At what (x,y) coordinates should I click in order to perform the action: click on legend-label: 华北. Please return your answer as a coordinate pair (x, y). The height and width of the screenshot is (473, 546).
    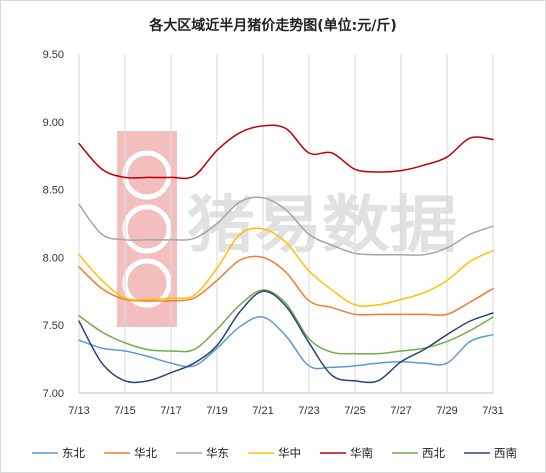
    Looking at the image, I should click on (145, 453).